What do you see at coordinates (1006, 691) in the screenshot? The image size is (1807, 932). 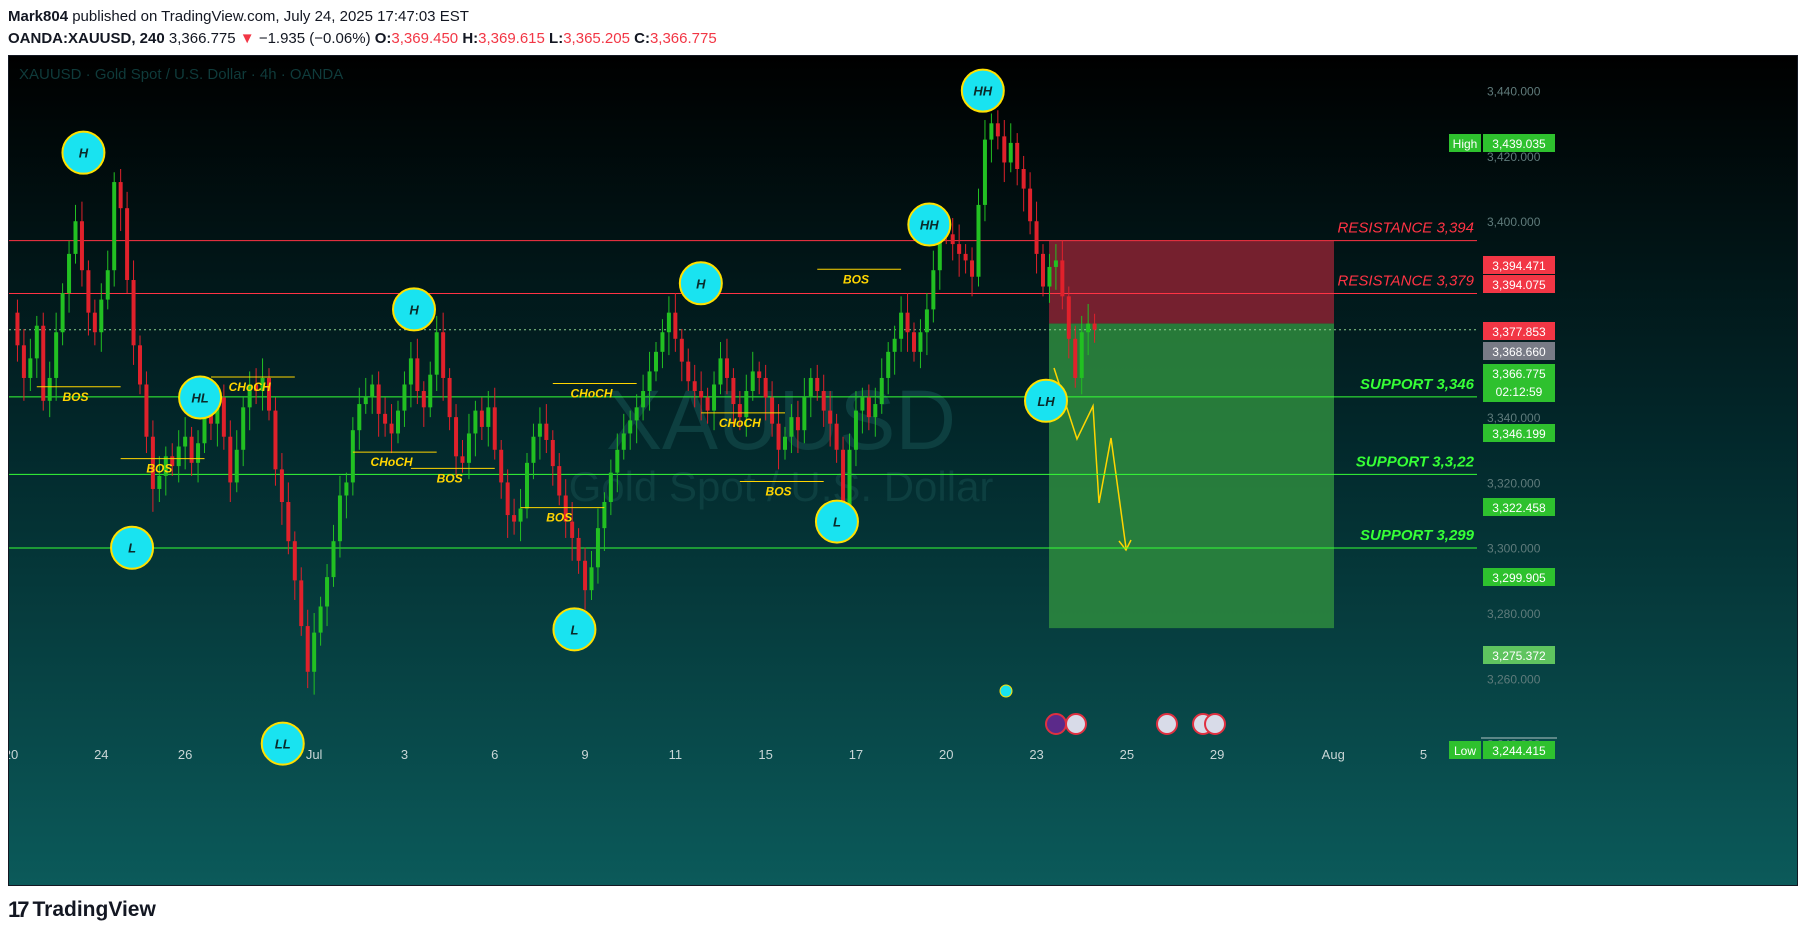 I see `event-dot-icon` at bounding box center [1006, 691].